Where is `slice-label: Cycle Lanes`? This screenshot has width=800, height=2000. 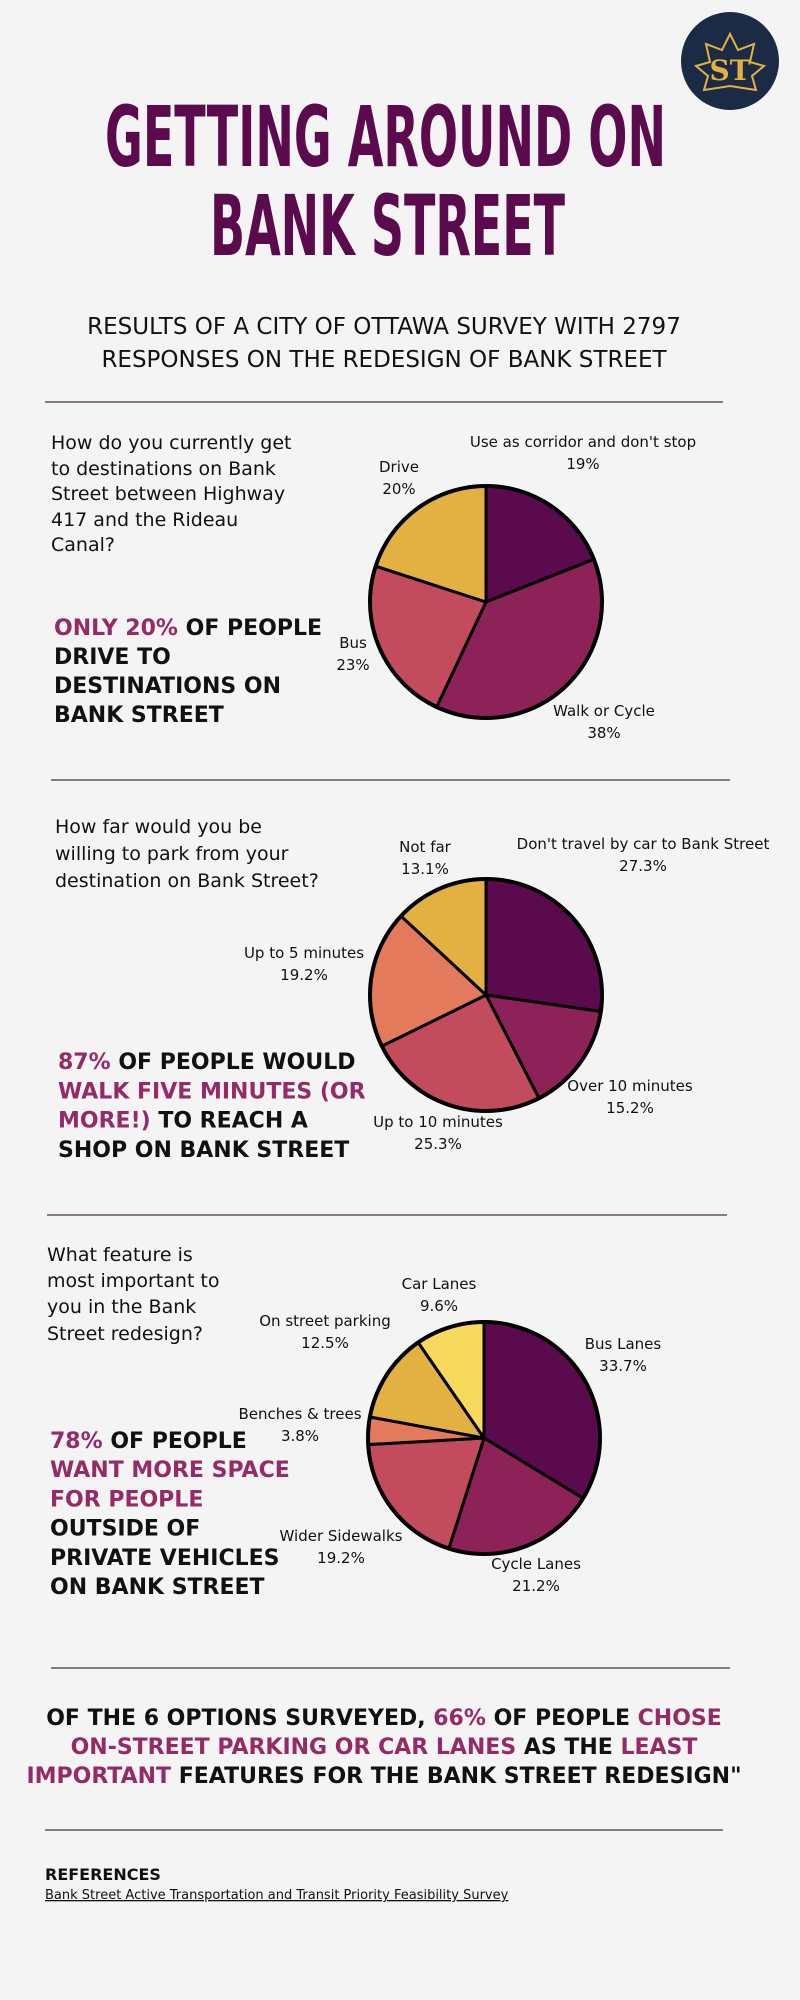
slice-label: Cycle Lanes is located at coordinates (536, 1564).